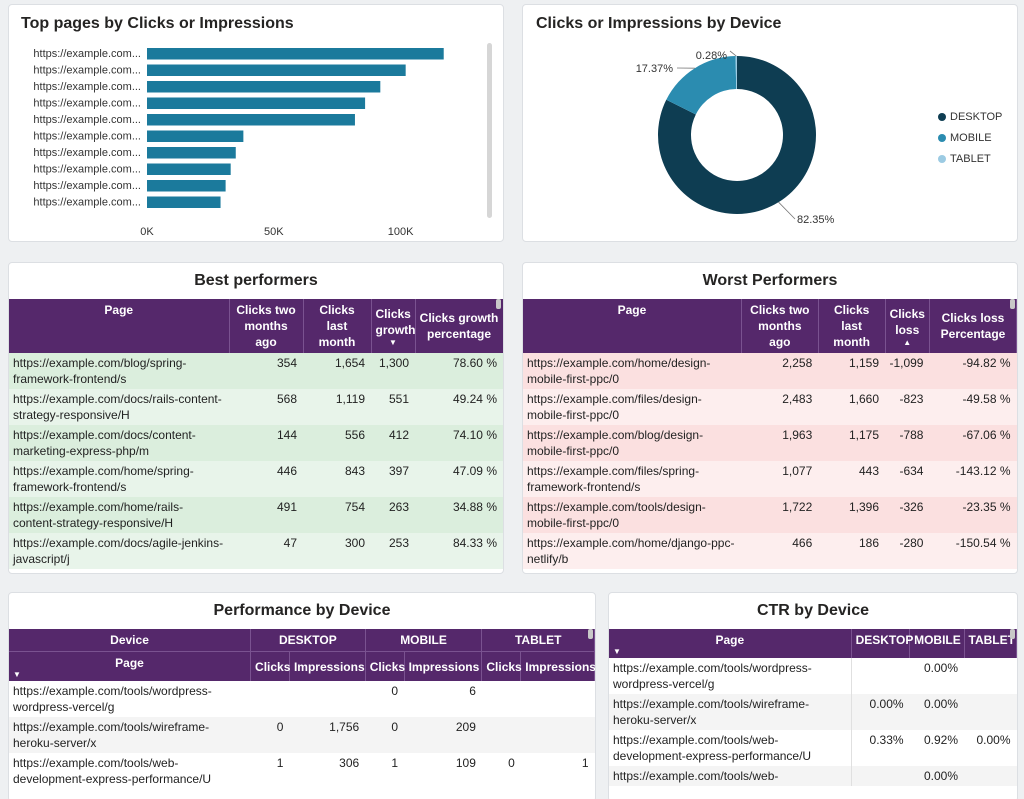 The image size is (1024, 799). Describe the element at coordinates (489, 130) in the screenshot. I see `chart-scrollbar` at that location.